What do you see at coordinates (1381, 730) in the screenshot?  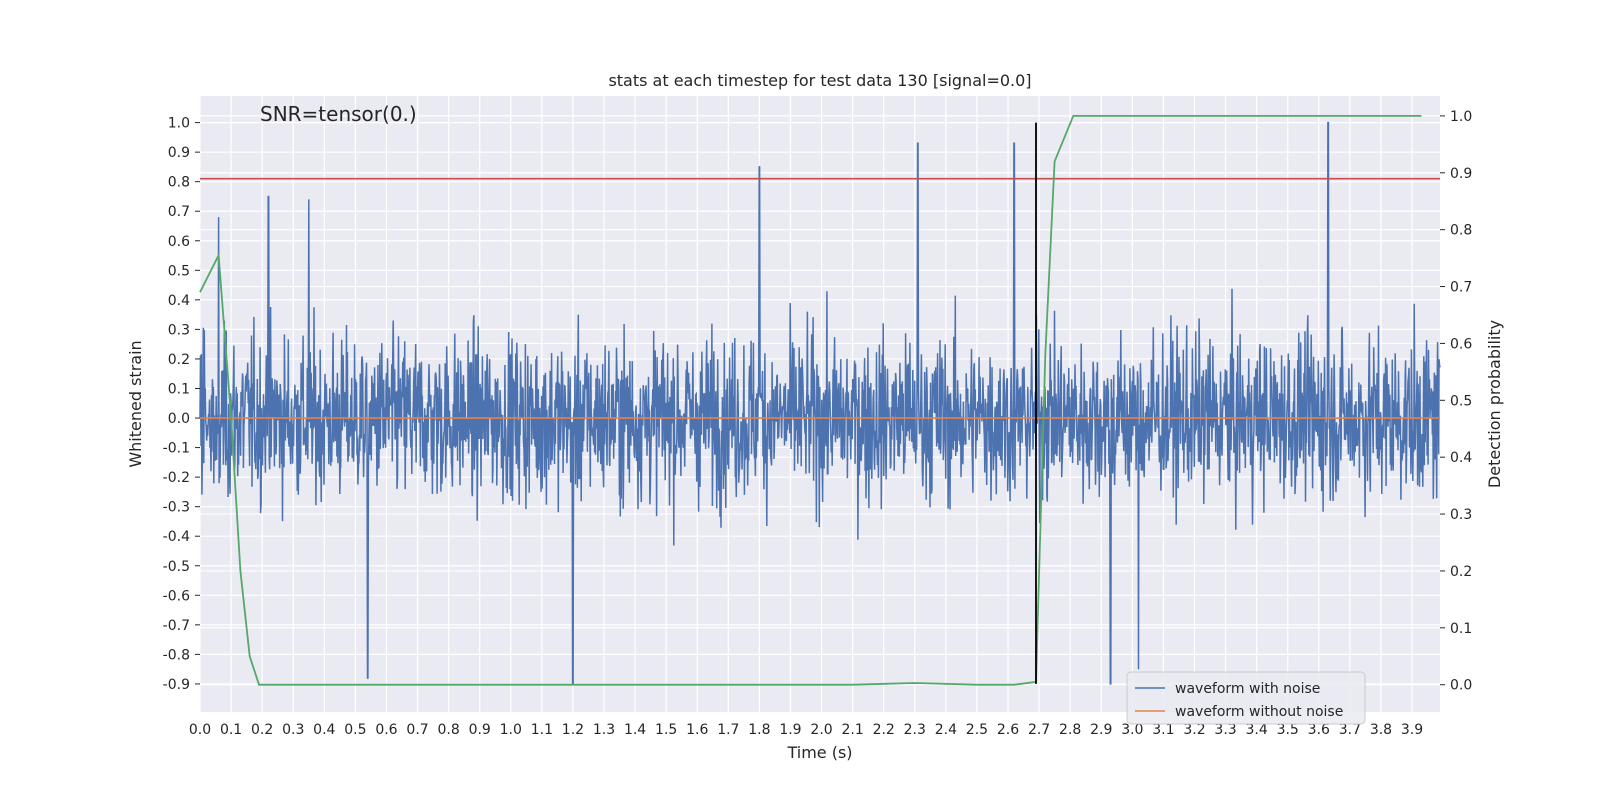 I see `x-tick-label: 3.8` at bounding box center [1381, 730].